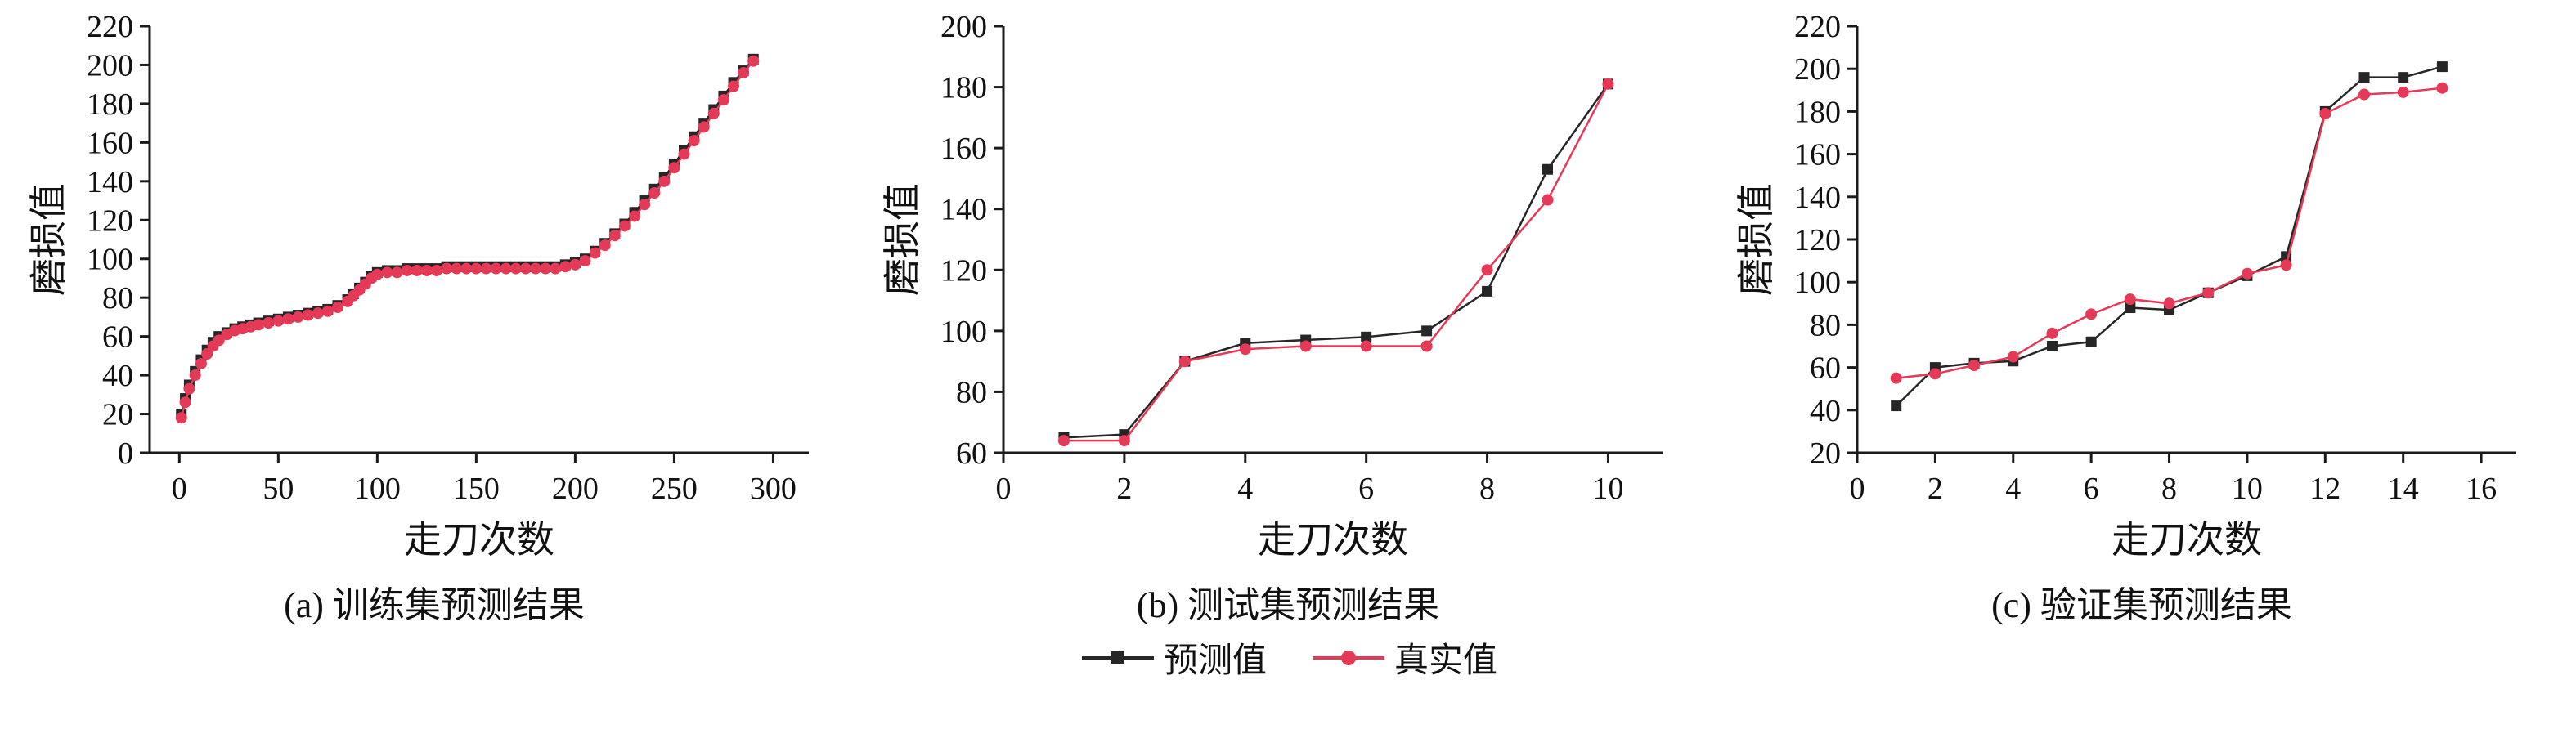 This screenshot has width=2576, height=756. I want to click on legend-item-predicted: 预测值, so click(1173, 657).